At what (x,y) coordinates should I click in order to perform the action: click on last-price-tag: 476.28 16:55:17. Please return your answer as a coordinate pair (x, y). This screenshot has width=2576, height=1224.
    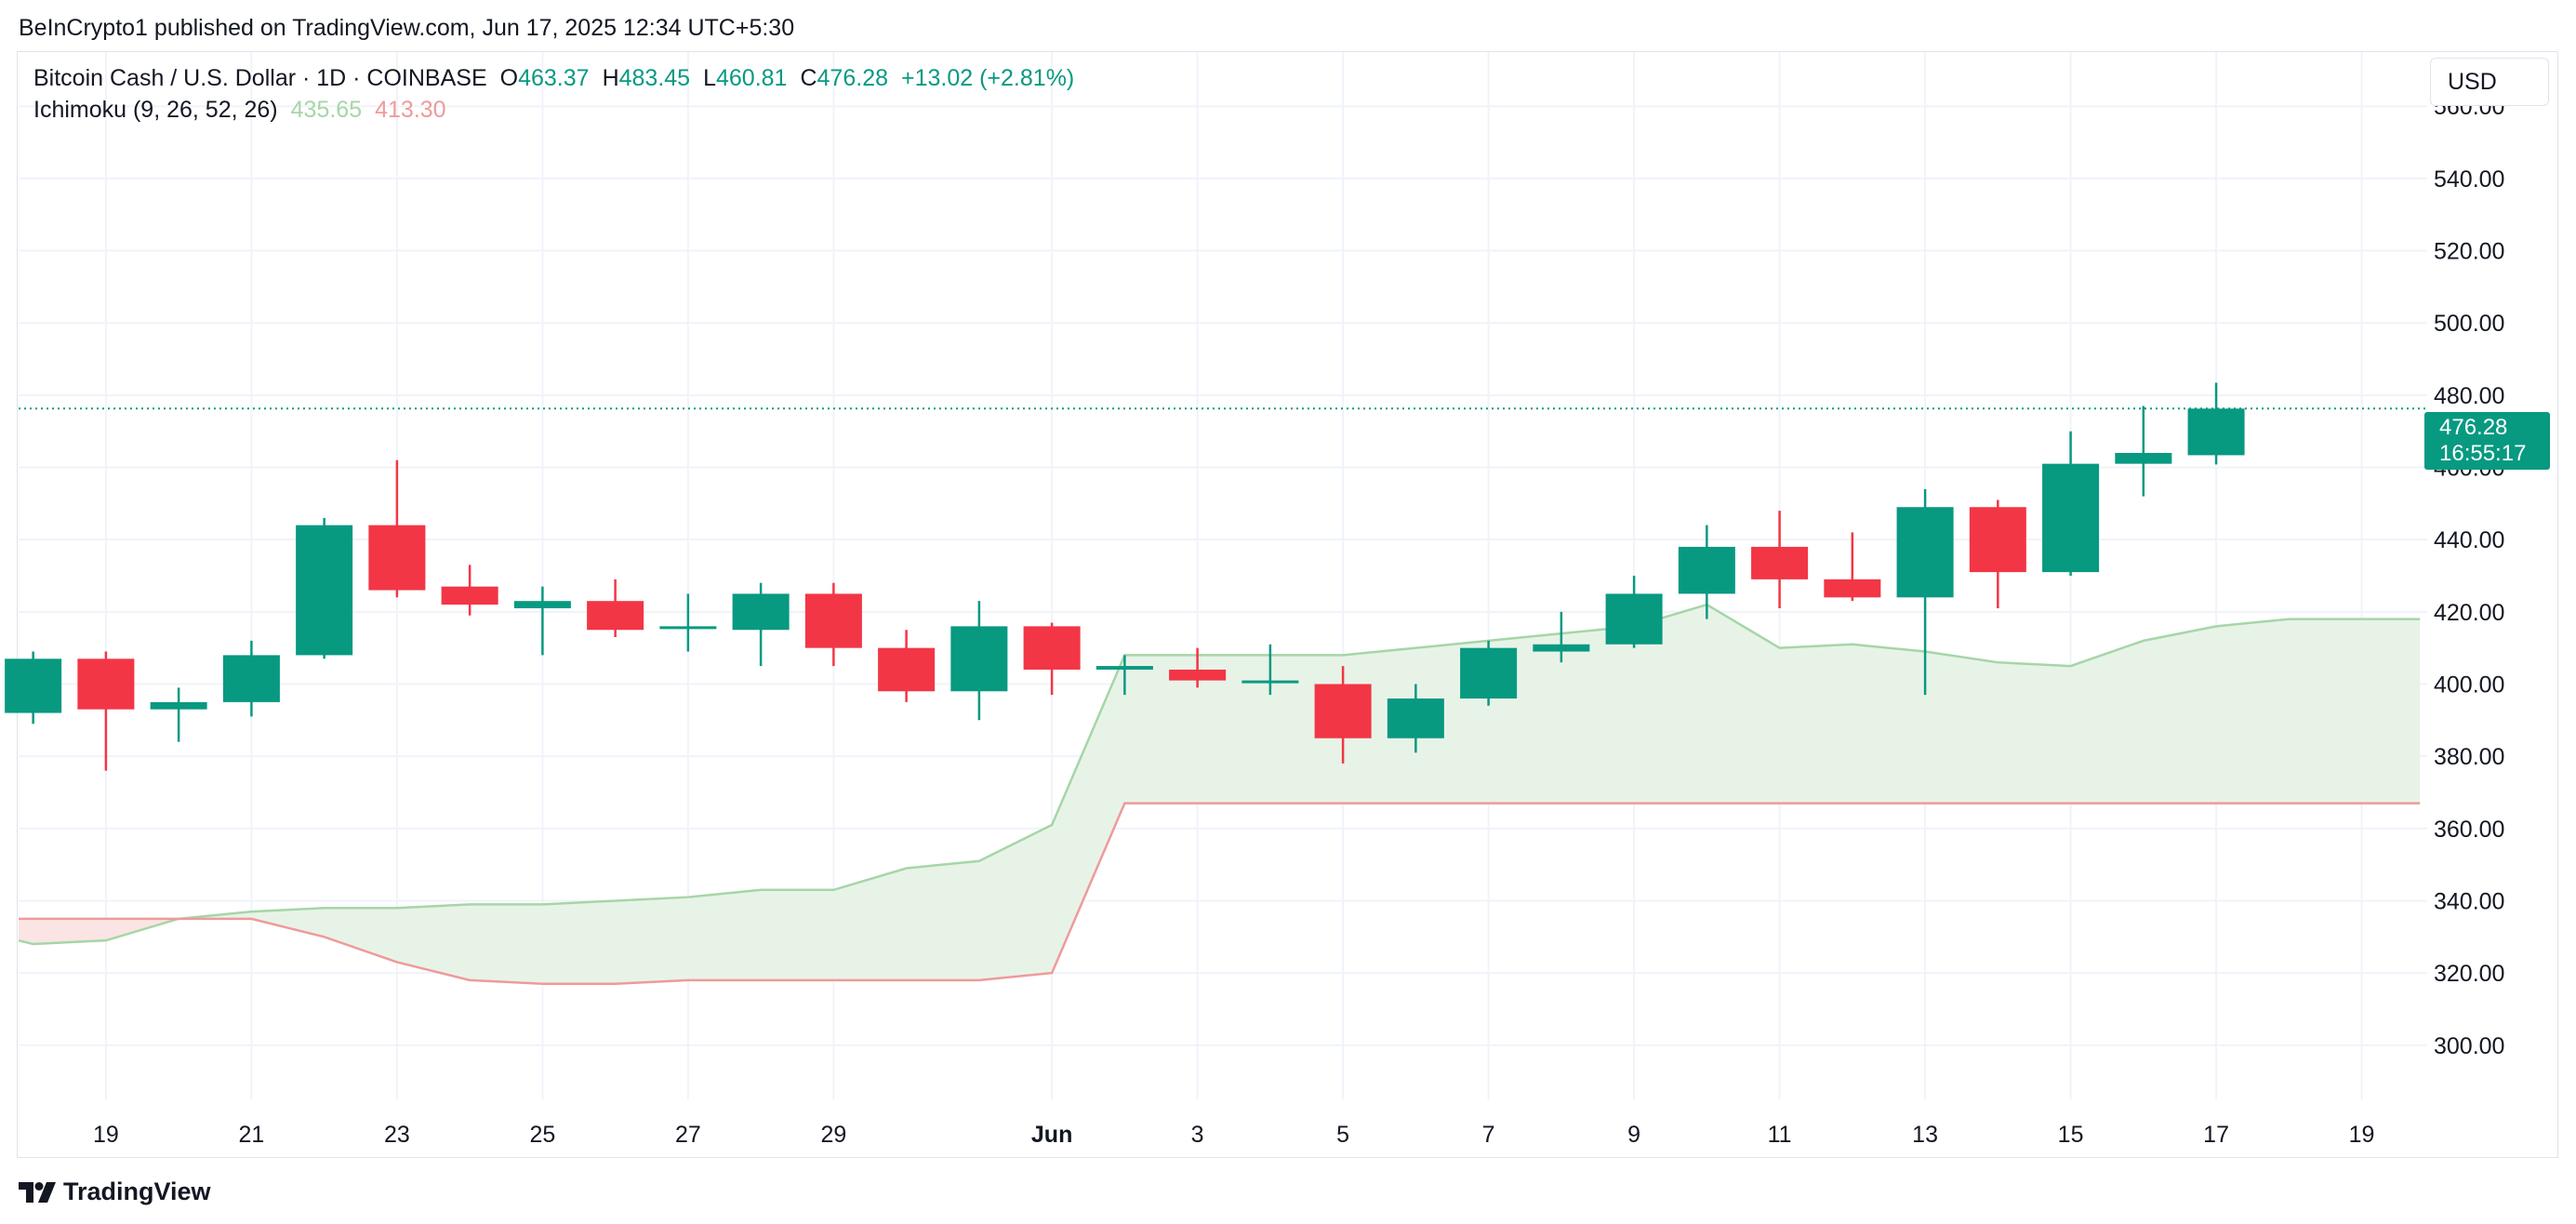
    Looking at the image, I should click on (2487, 441).